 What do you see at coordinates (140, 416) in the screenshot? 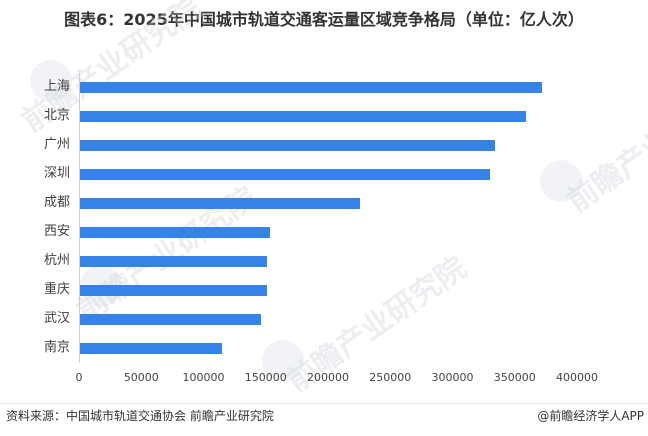
I see `source-note: 资料来源：中国城市轨道交通协会 前瞻产业研究院` at bounding box center [140, 416].